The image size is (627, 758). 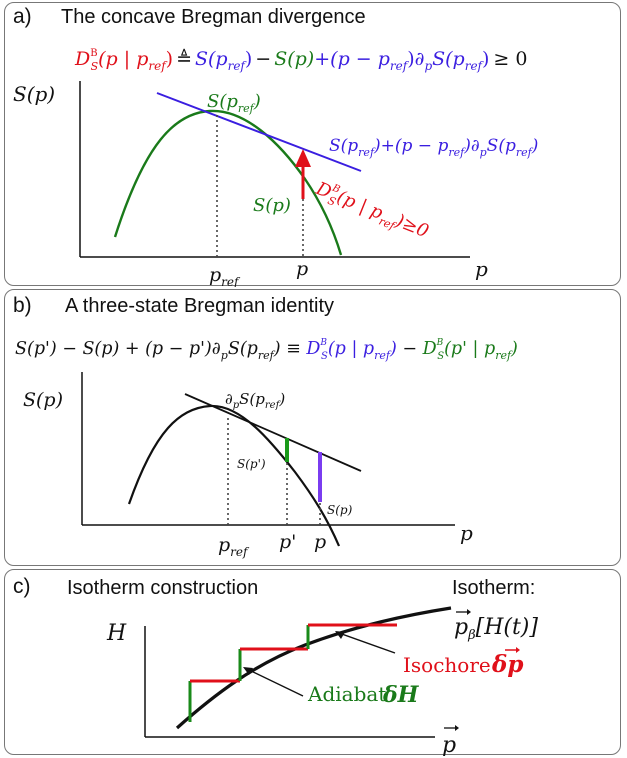 I want to click on panel-b-x-label: p, so click(x=466, y=533).